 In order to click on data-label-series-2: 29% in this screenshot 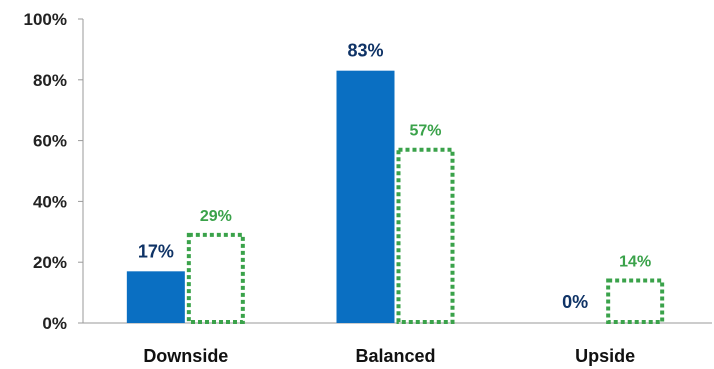, I will do `click(216, 216)`.